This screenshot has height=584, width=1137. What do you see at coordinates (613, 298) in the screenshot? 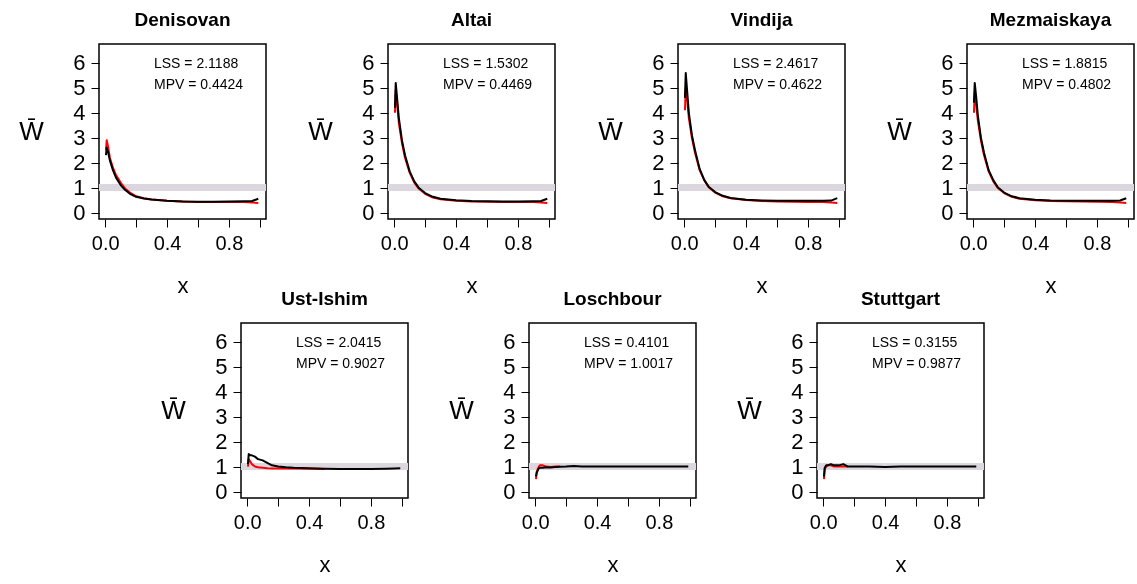
I see `chart-title: Loschbour` at bounding box center [613, 298].